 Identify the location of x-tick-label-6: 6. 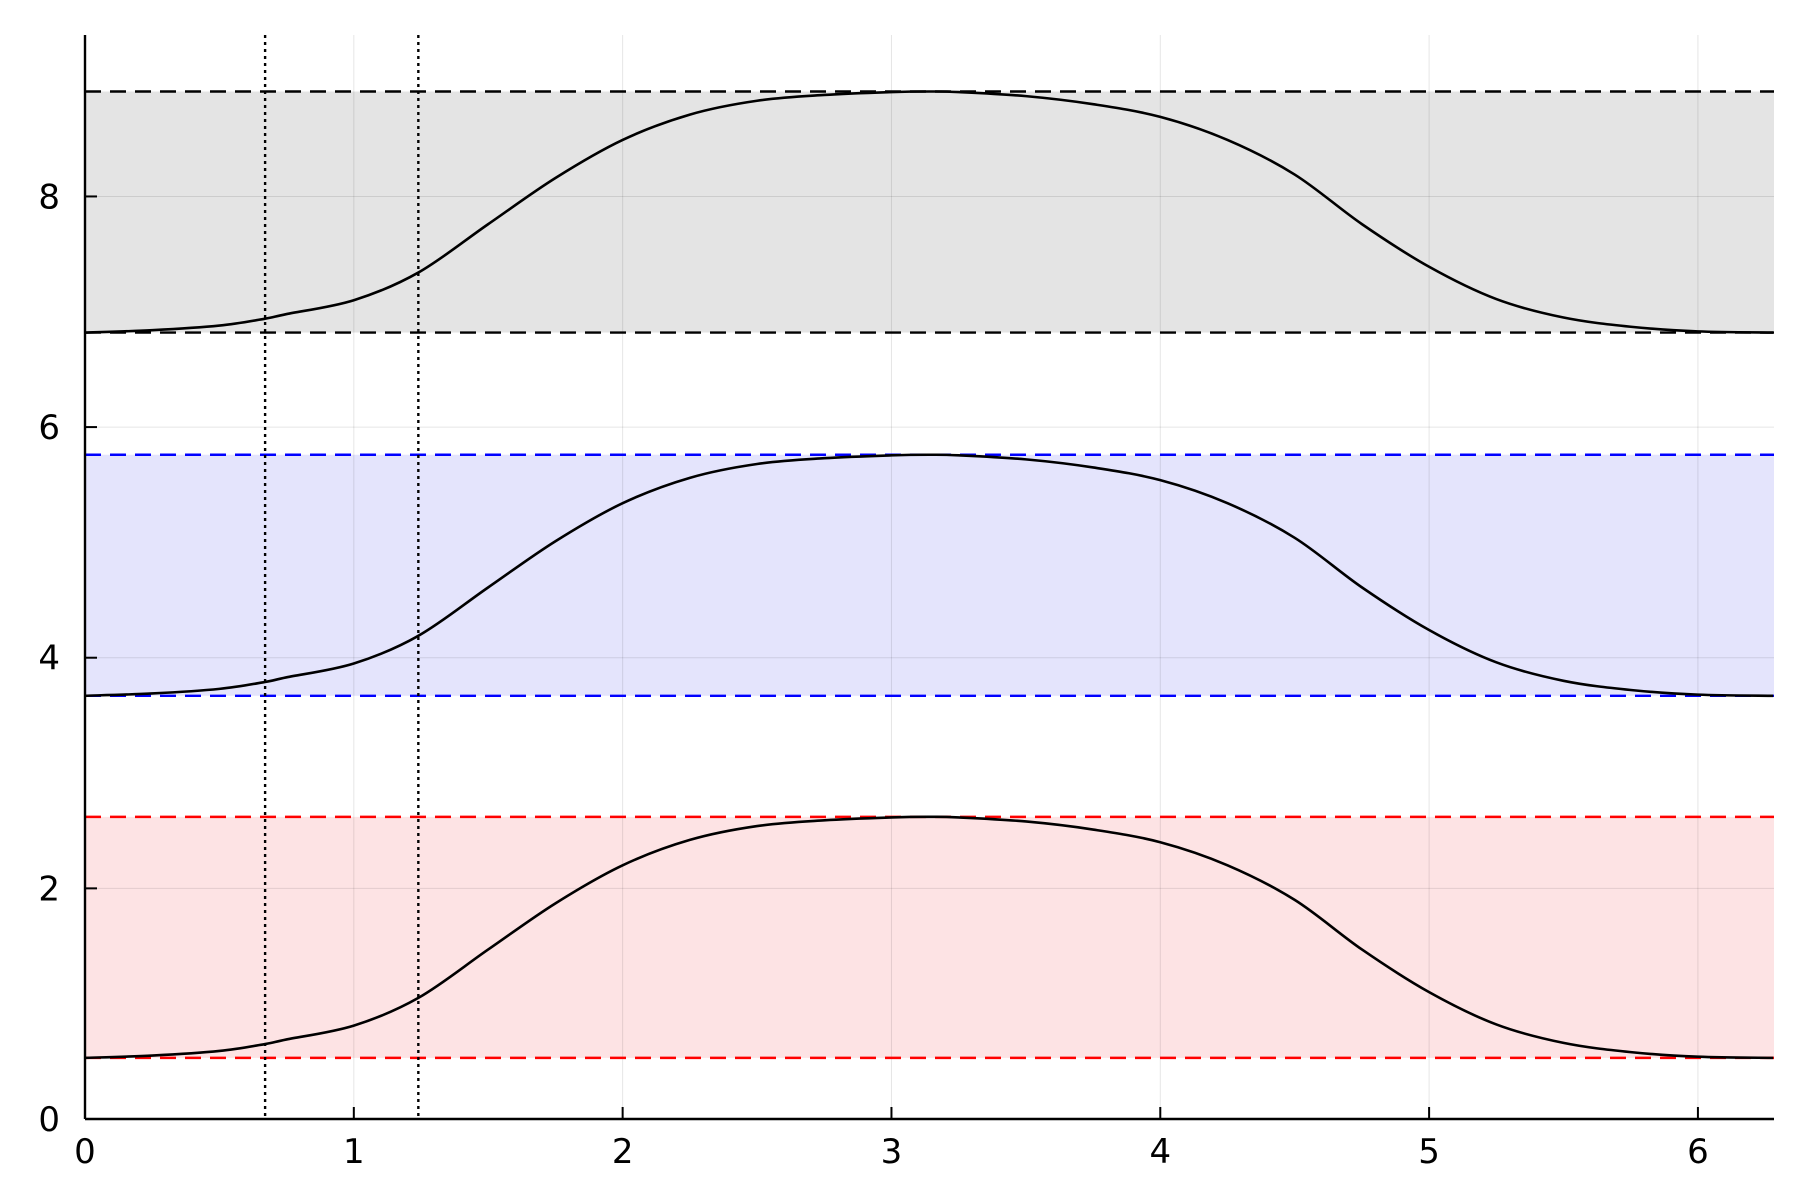
(1698, 1152).